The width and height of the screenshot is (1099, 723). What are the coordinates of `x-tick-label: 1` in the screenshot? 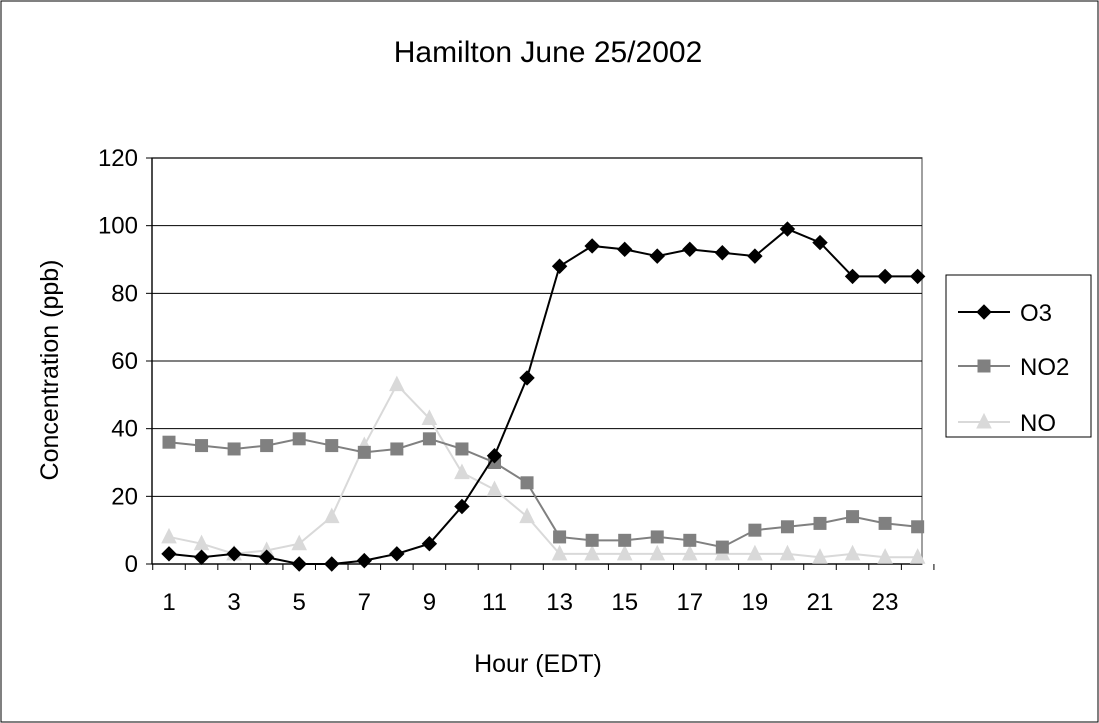 It's located at (168, 602).